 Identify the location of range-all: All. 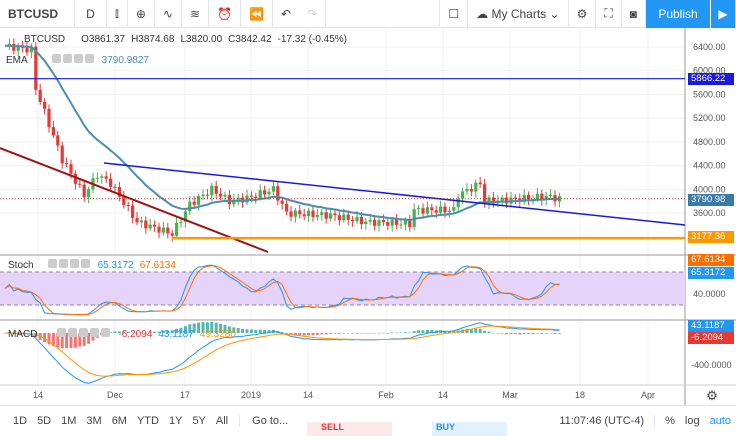
(222, 420).